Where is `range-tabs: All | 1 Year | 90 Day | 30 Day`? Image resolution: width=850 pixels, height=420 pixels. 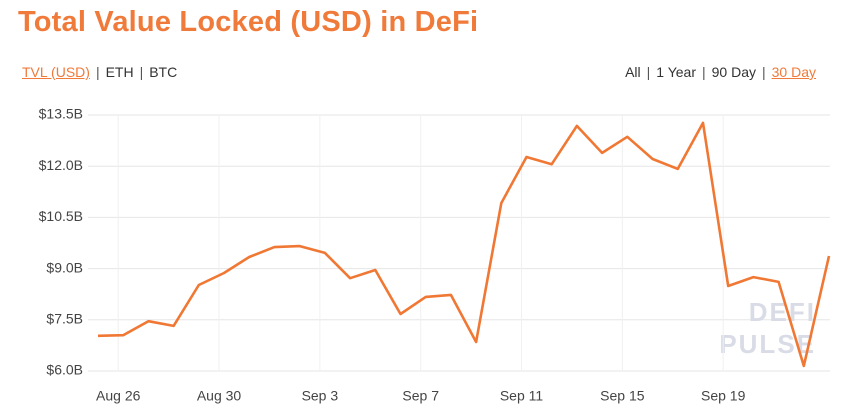 range-tabs: All | 1 Year | 90 Day | 30 Day is located at coordinates (720, 72).